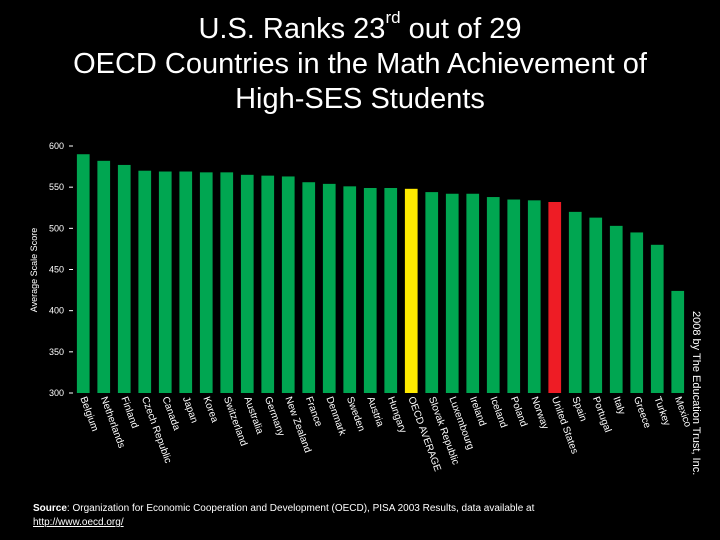  What do you see at coordinates (56, 228) in the screenshot?
I see `y-tick-label: 500` at bounding box center [56, 228].